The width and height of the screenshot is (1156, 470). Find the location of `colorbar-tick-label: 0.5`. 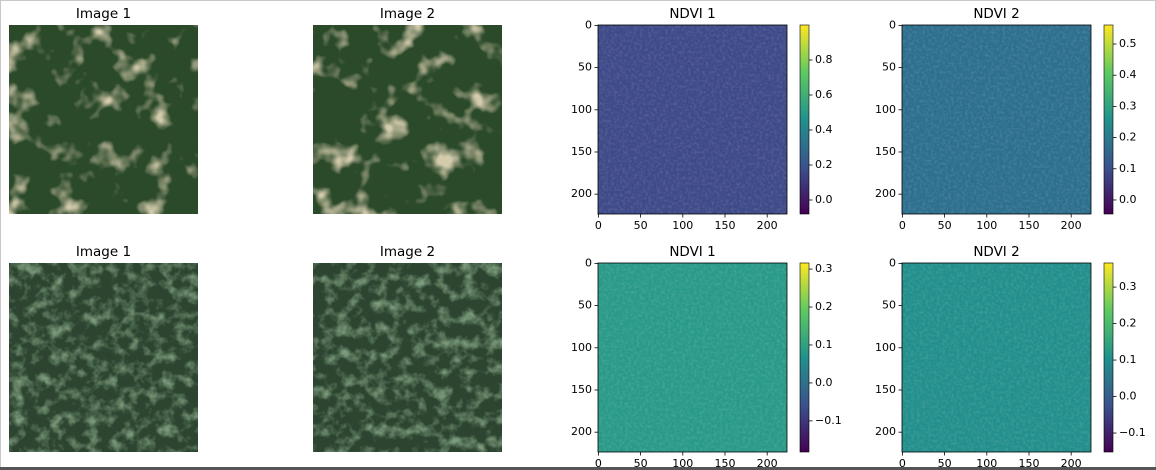

colorbar-tick-label: 0.5 is located at coordinates (1128, 43).